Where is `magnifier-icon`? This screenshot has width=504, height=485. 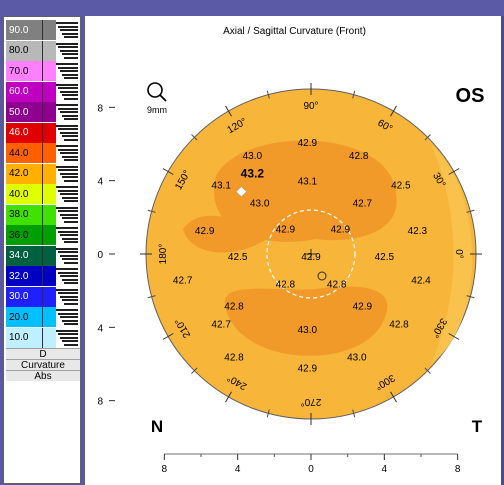 magnifier-icon is located at coordinates (157, 92).